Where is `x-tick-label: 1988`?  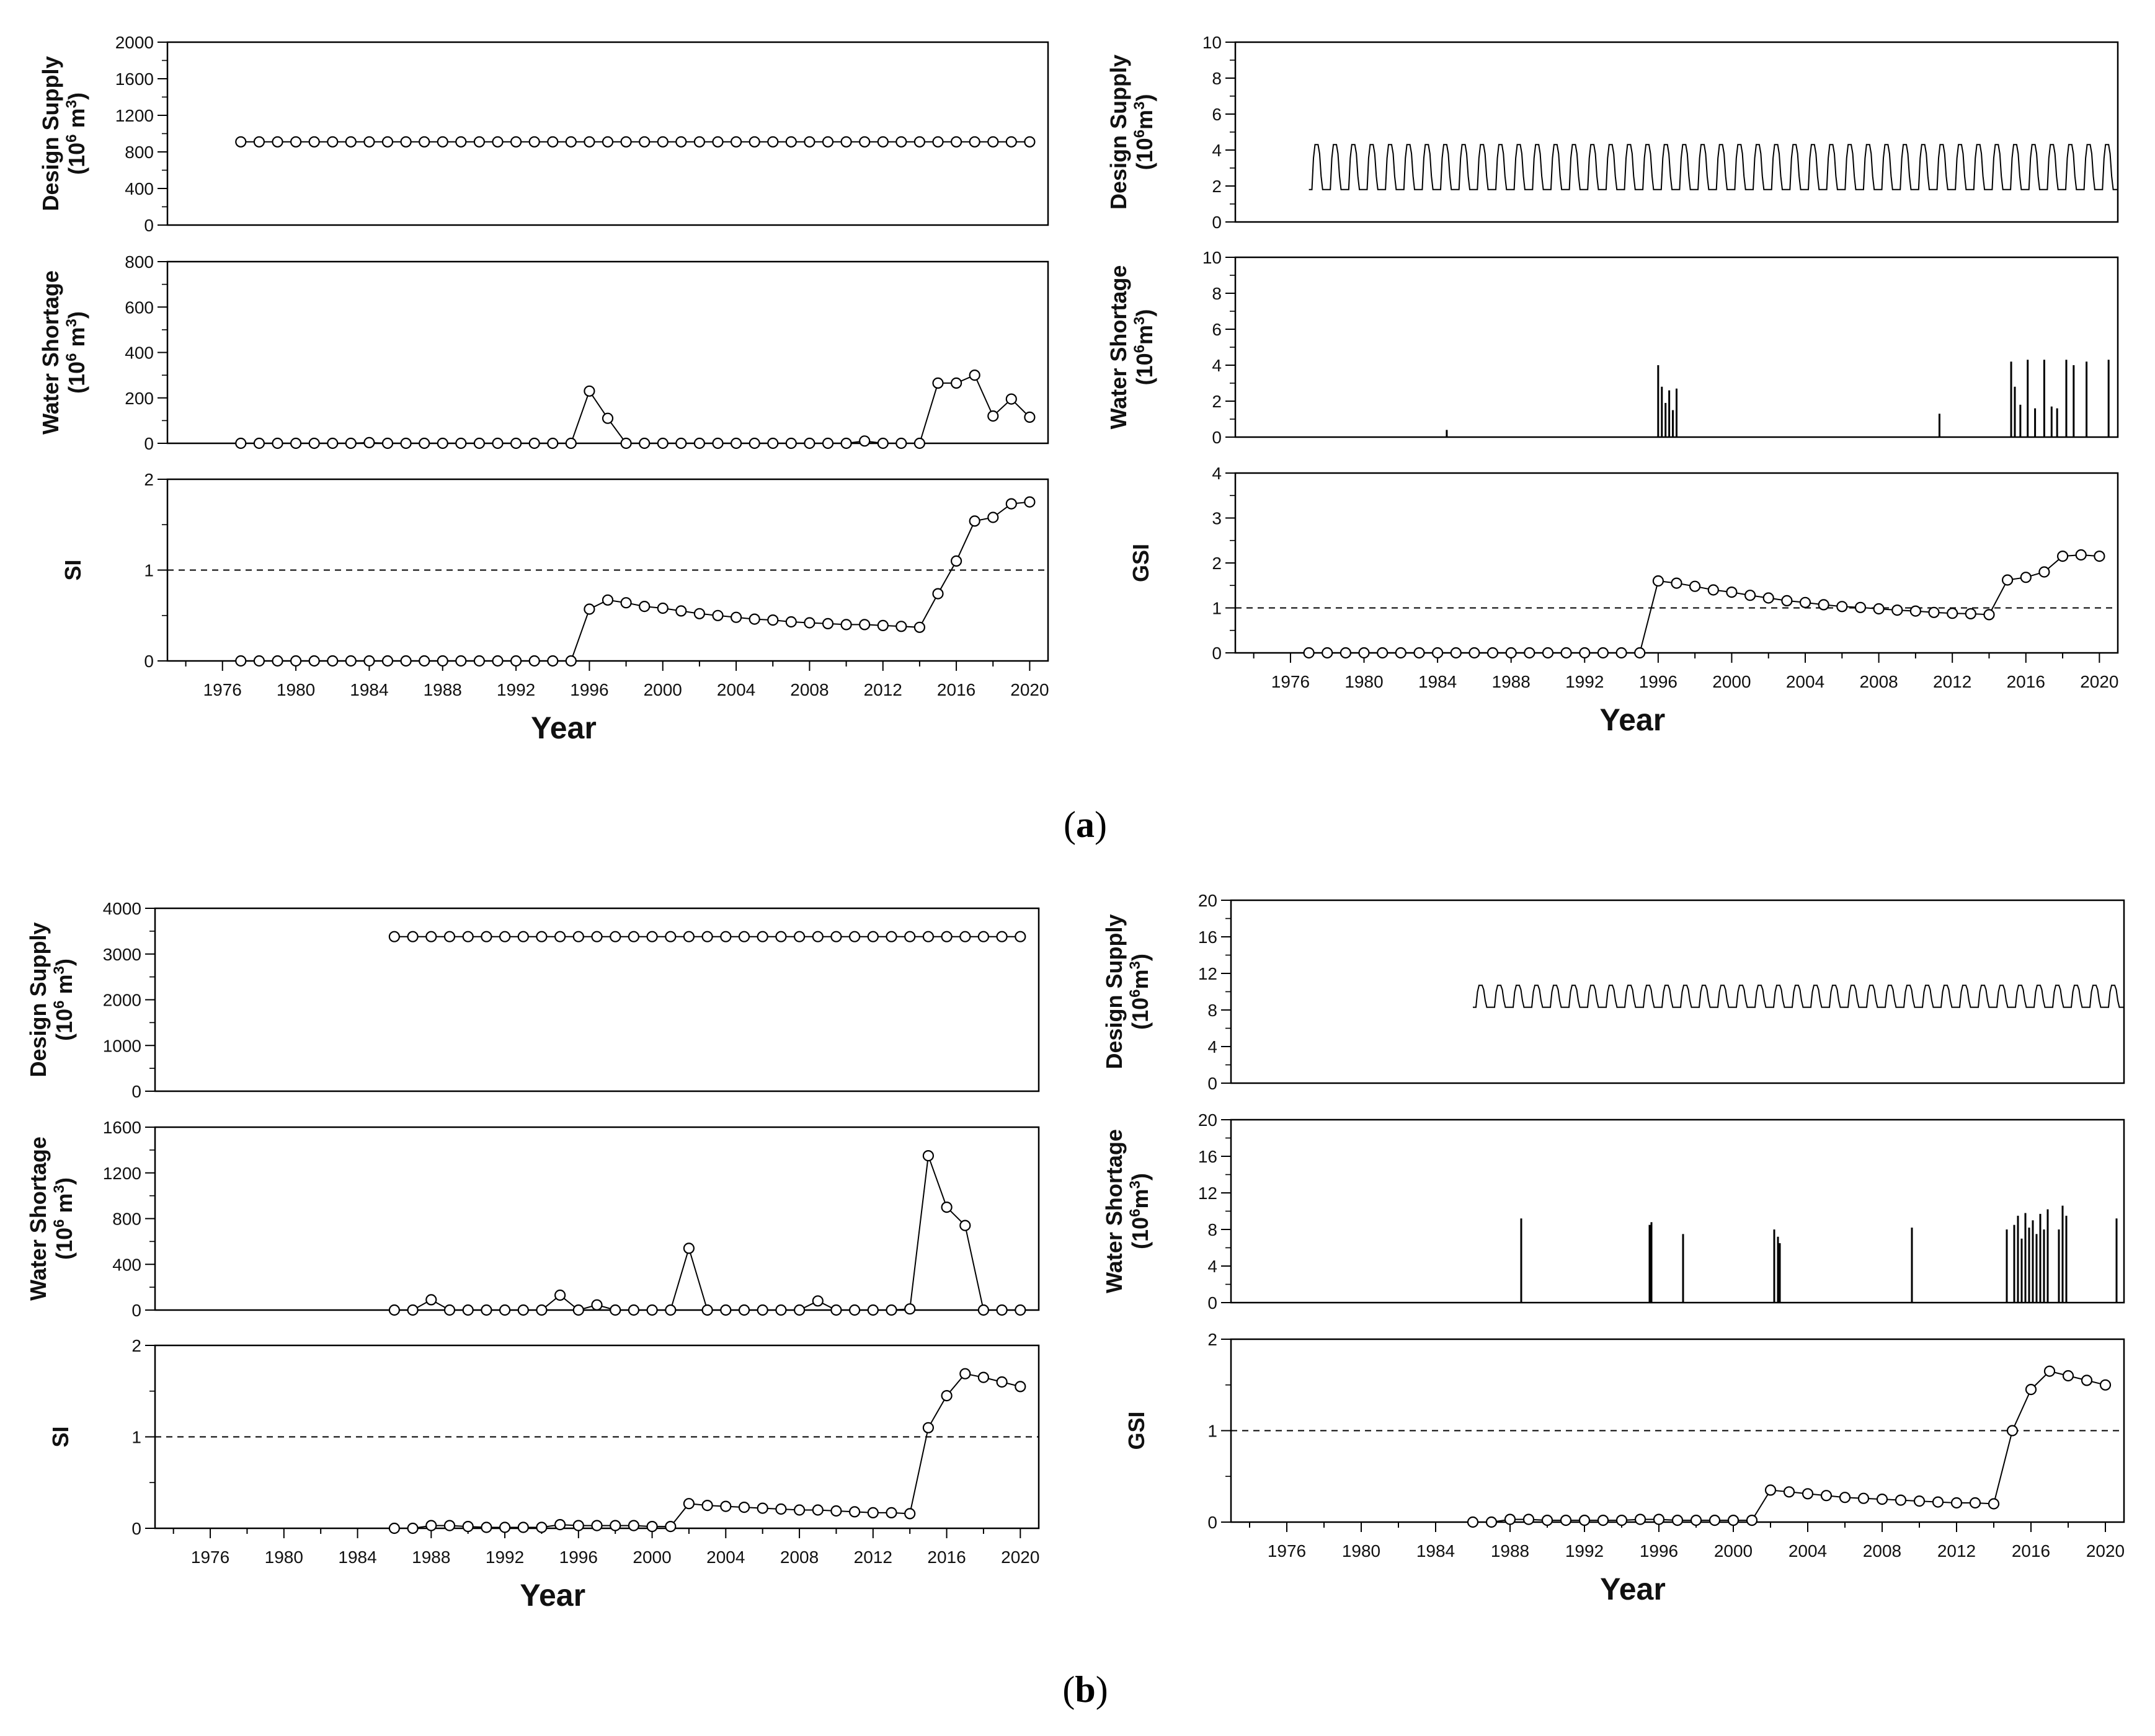
x-tick-label: 1988 is located at coordinates (443, 689).